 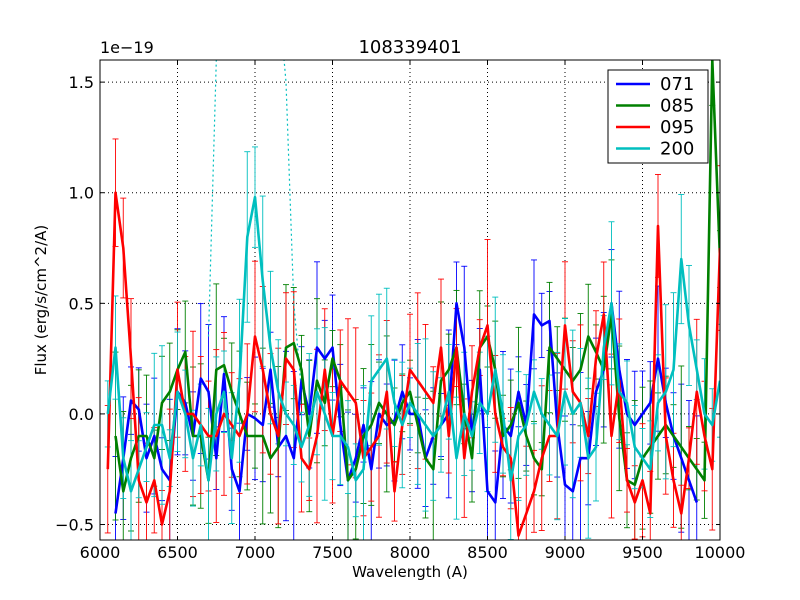 I want to click on y-tick-label: 1.0, so click(x=81, y=193).